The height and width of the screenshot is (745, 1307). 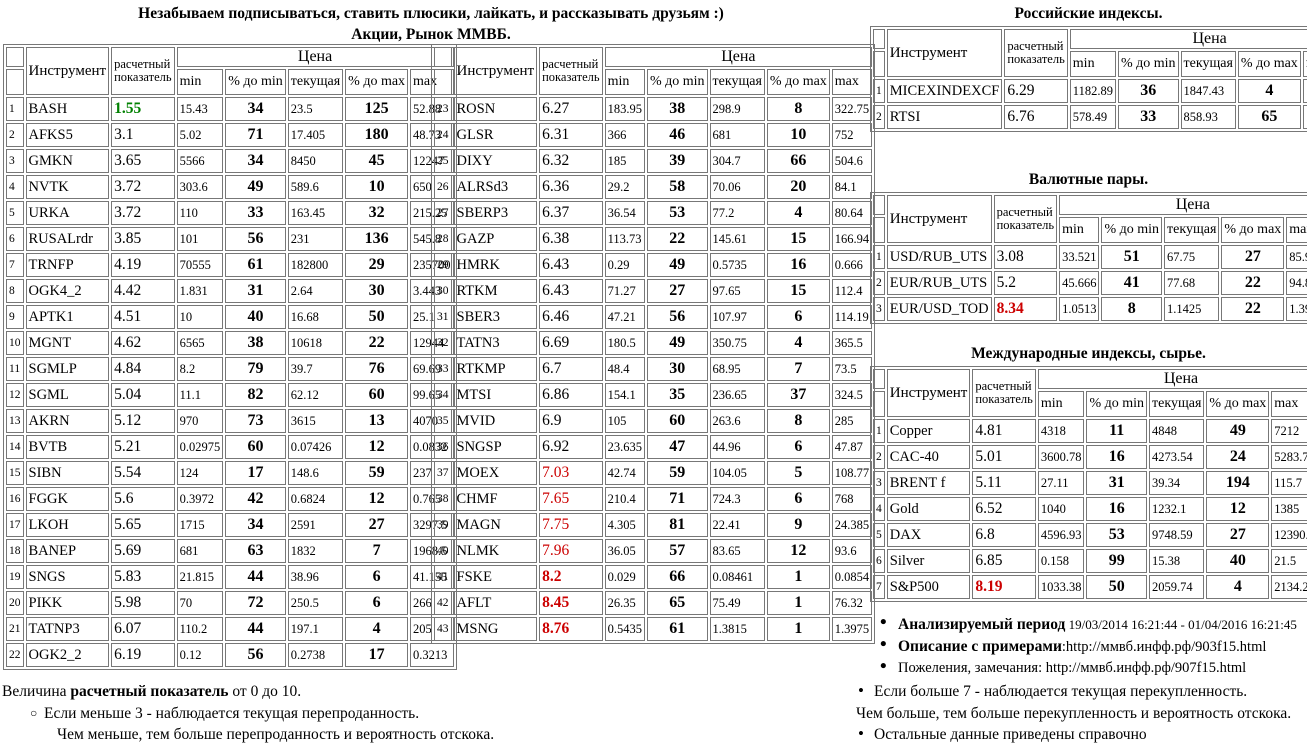 What do you see at coordinates (143, 473) in the screenshot?
I see `cell-indicator: 5.54` at bounding box center [143, 473].